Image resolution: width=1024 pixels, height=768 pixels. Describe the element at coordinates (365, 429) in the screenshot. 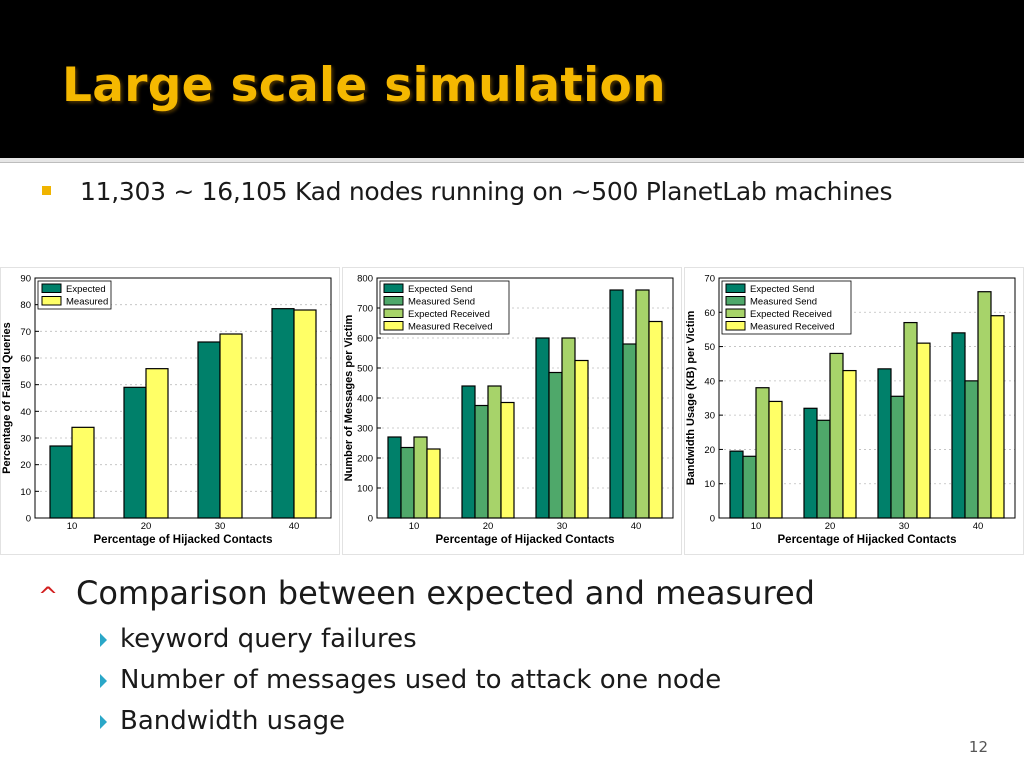

I see `y-tick-label: 300` at that location.